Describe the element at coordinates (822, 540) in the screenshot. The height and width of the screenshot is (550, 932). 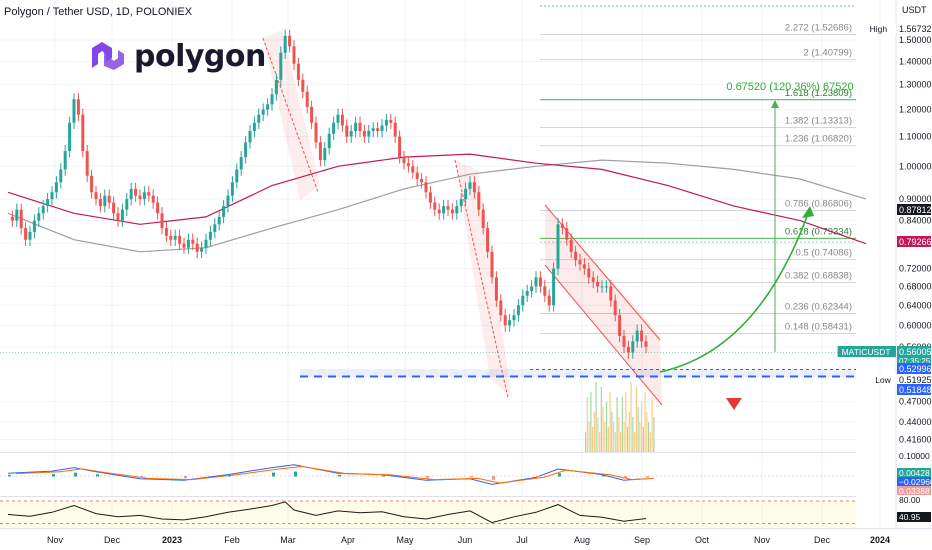
I see `time-tick-label: Dec` at that location.